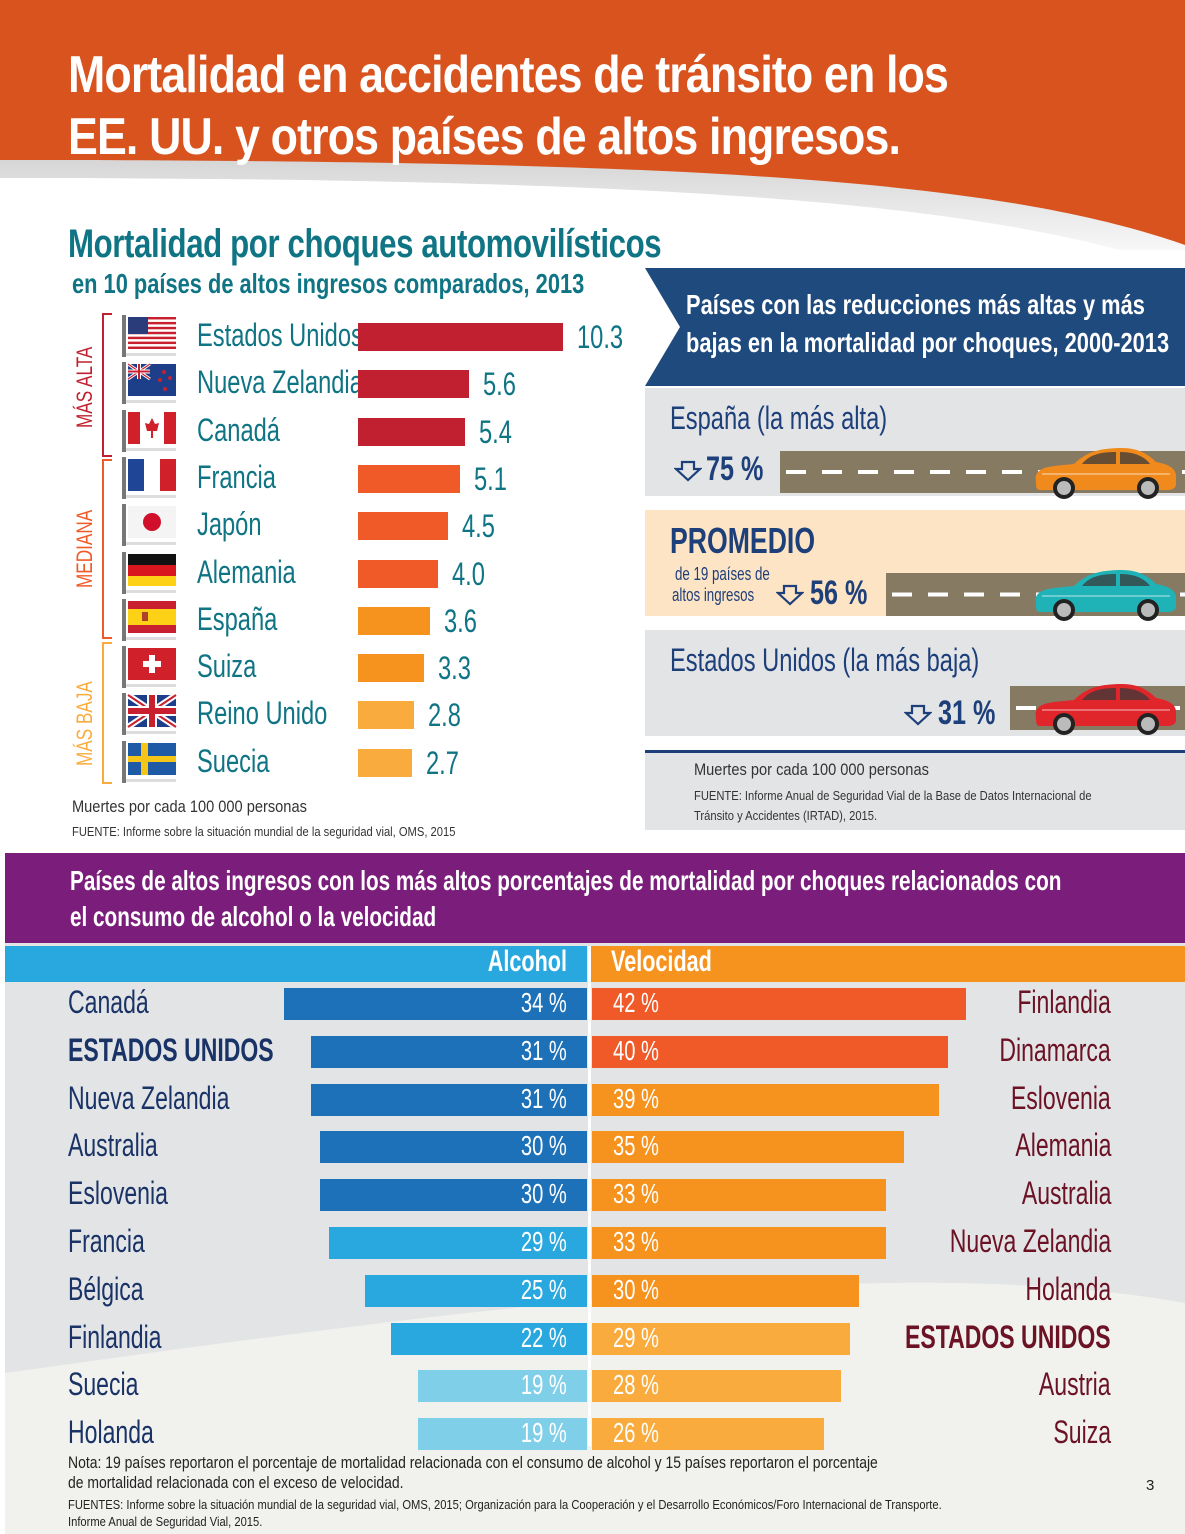 Image resolution: width=1185 pixels, height=1534 pixels. What do you see at coordinates (237, 618) in the screenshot?
I see `country-label: España` at bounding box center [237, 618].